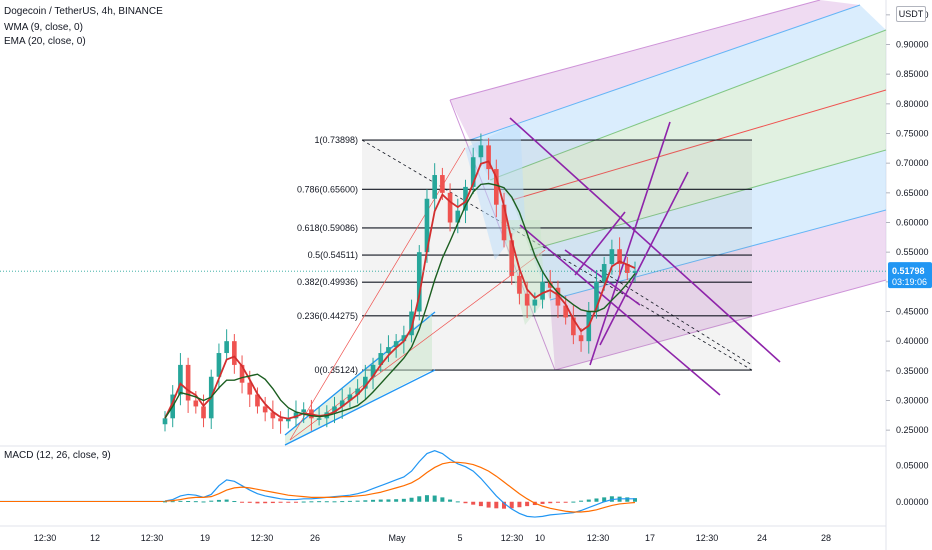 This screenshot has height=550, width=932. What do you see at coordinates (912, 134) in the screenshot?
I see `price-tick-label: 0.75000` at bounding box center [912, 134].